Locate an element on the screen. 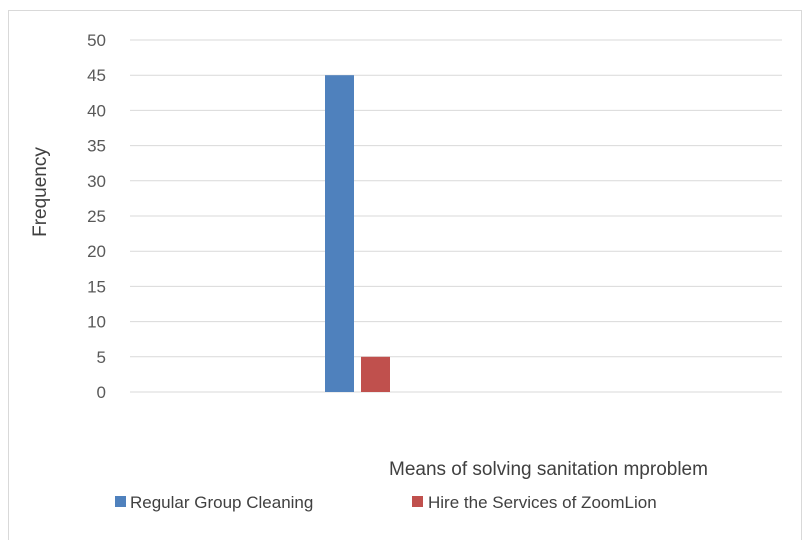  legend-label-hire-zoomlion: Hire the Services of ZoomLion is located at coordinates (542, 502).